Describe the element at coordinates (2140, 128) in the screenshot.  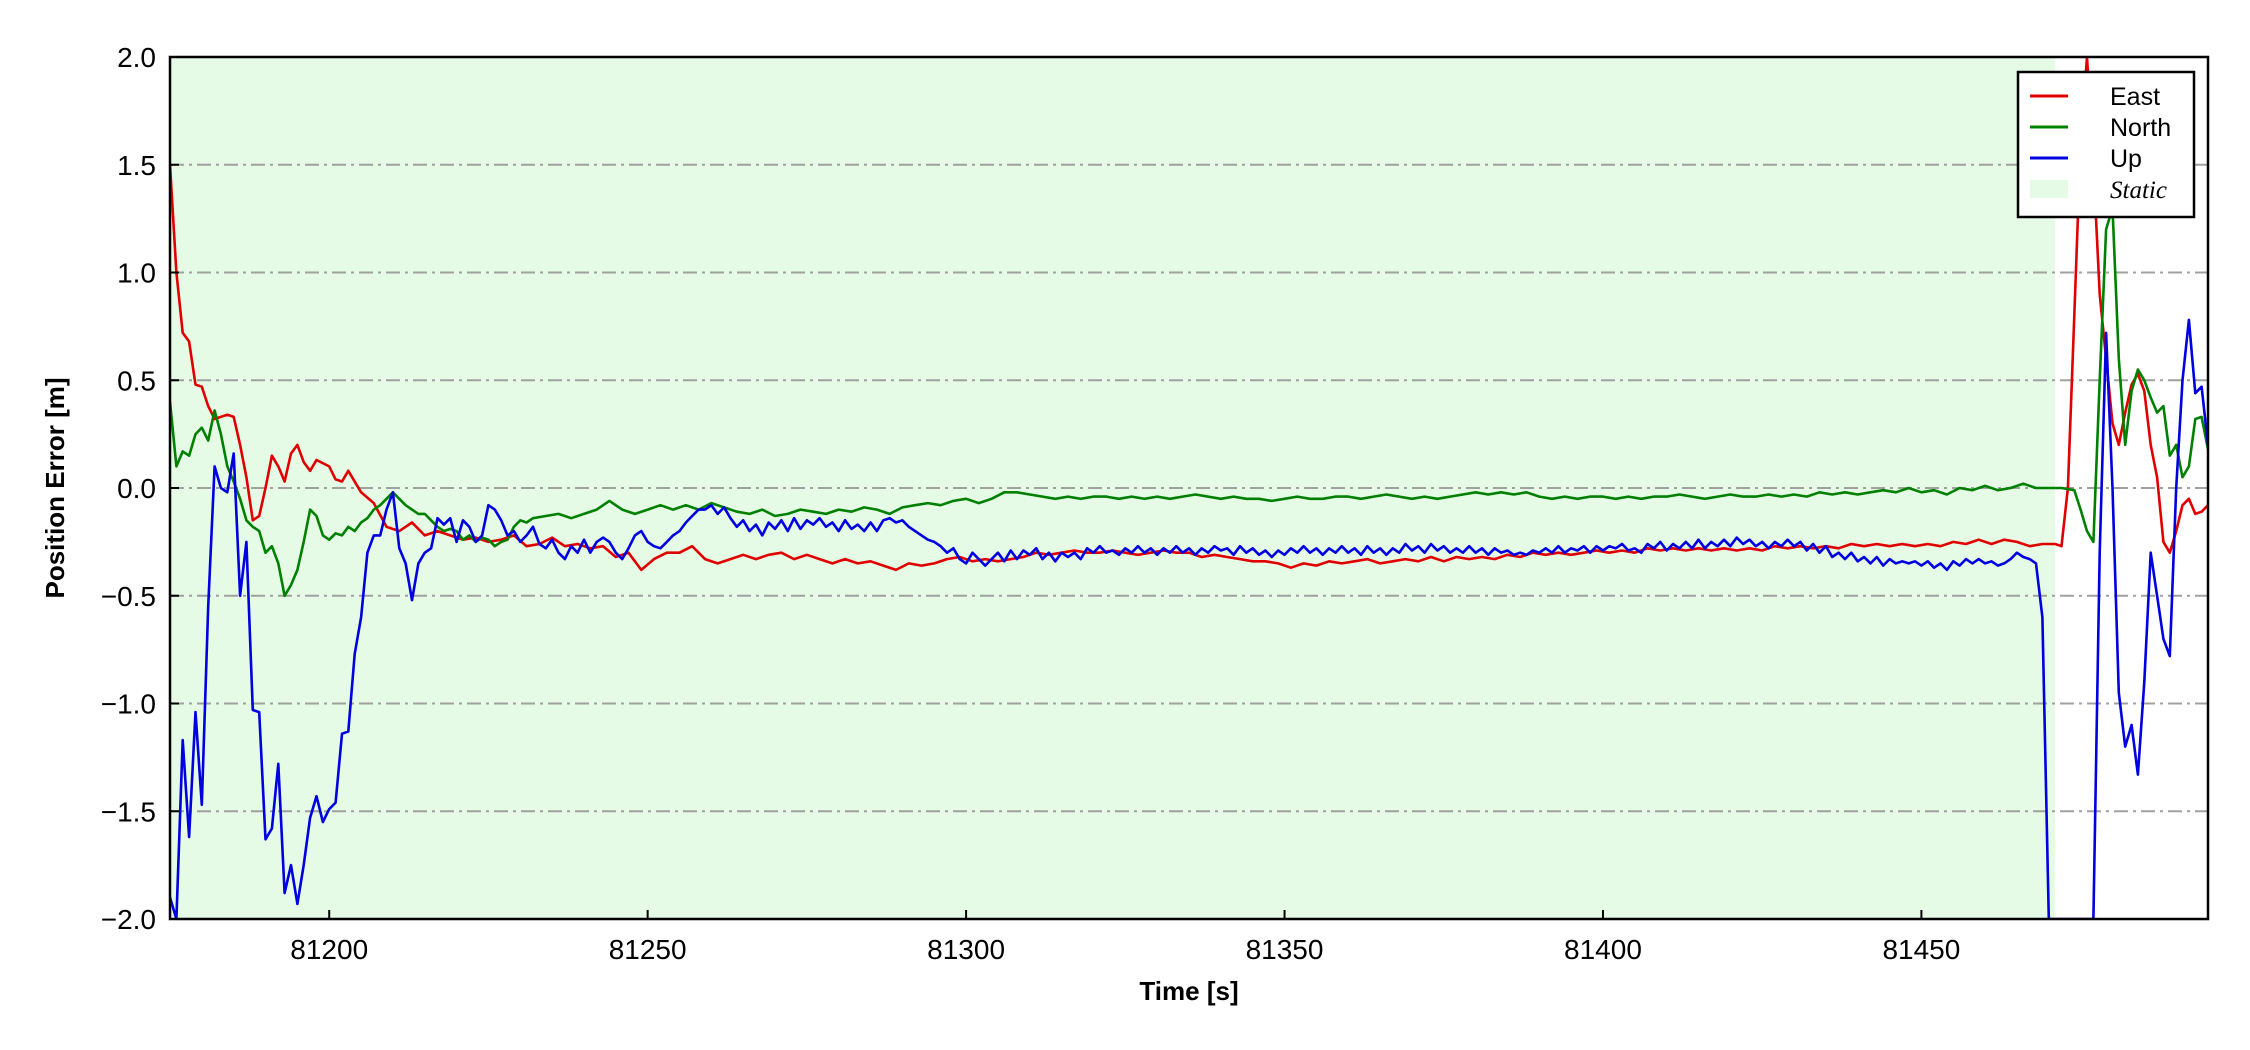
I see `legend-label-north: North` at that location.